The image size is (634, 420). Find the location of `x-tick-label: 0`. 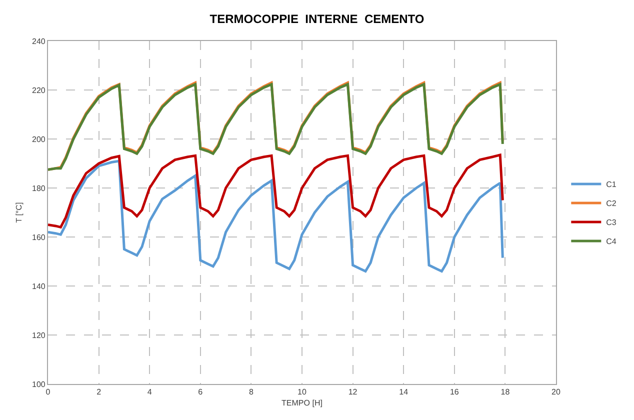

x-tick-label: 0 is located at coordinates (48, 392).